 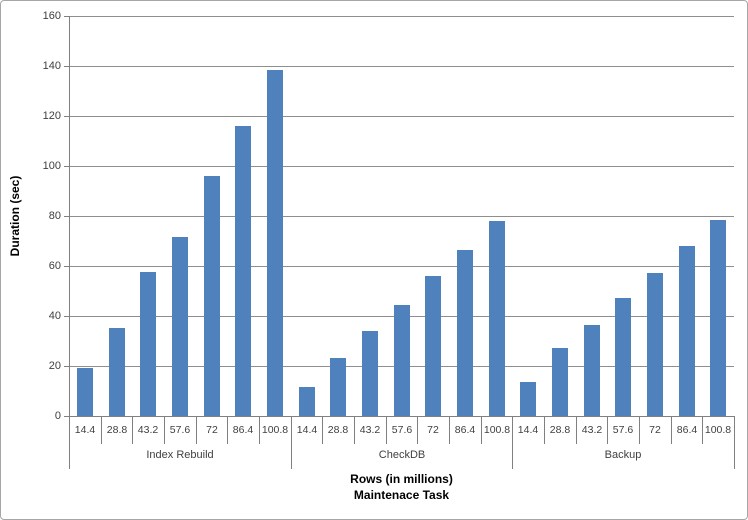 I want to click on y-tick-label: 140, so click(x=51, y=66).